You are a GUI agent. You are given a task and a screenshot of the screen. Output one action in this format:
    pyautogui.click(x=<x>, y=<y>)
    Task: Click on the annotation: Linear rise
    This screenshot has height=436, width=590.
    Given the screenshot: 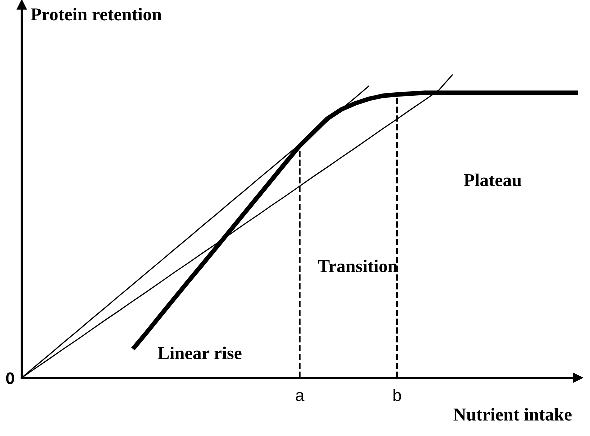 What is the action you would take?
    pyautogui.click(x=200, y=353)
    